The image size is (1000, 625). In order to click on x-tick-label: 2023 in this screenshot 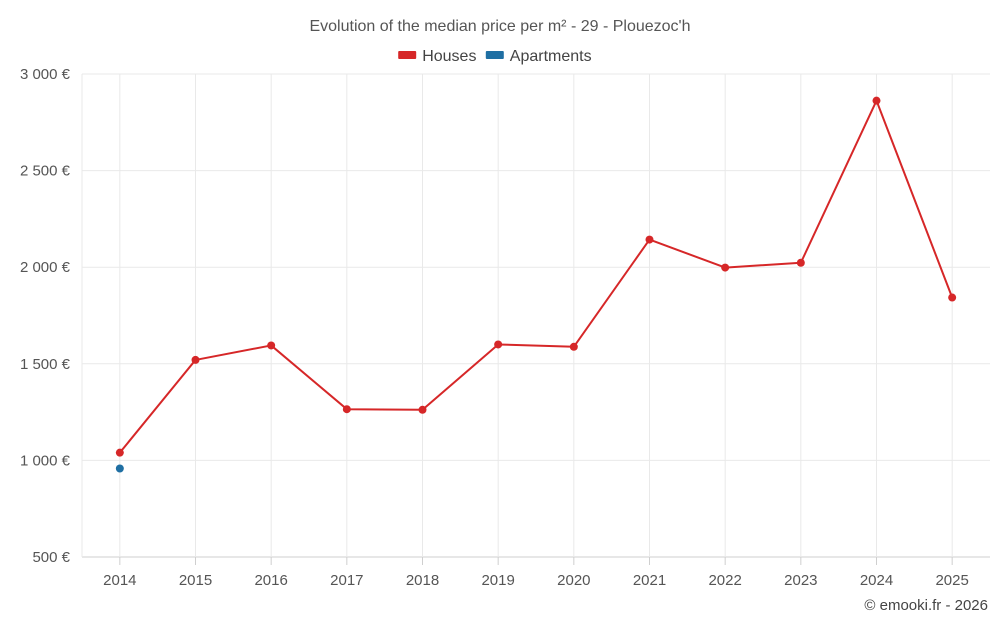, I will do `click(800, 580)`.